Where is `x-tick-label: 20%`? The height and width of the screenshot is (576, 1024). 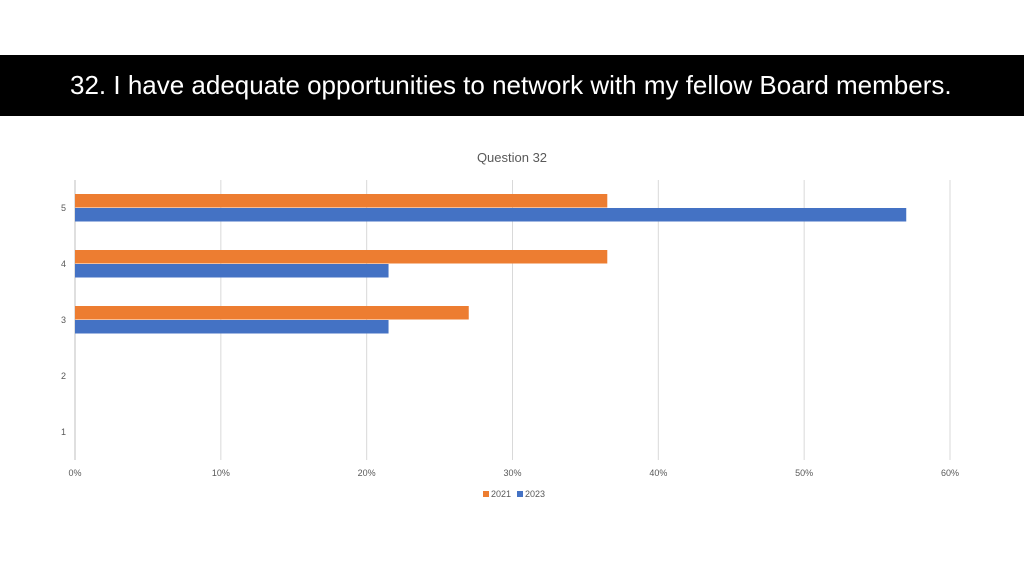
x-tick-label: 20% is located at coordinates (367, 473).